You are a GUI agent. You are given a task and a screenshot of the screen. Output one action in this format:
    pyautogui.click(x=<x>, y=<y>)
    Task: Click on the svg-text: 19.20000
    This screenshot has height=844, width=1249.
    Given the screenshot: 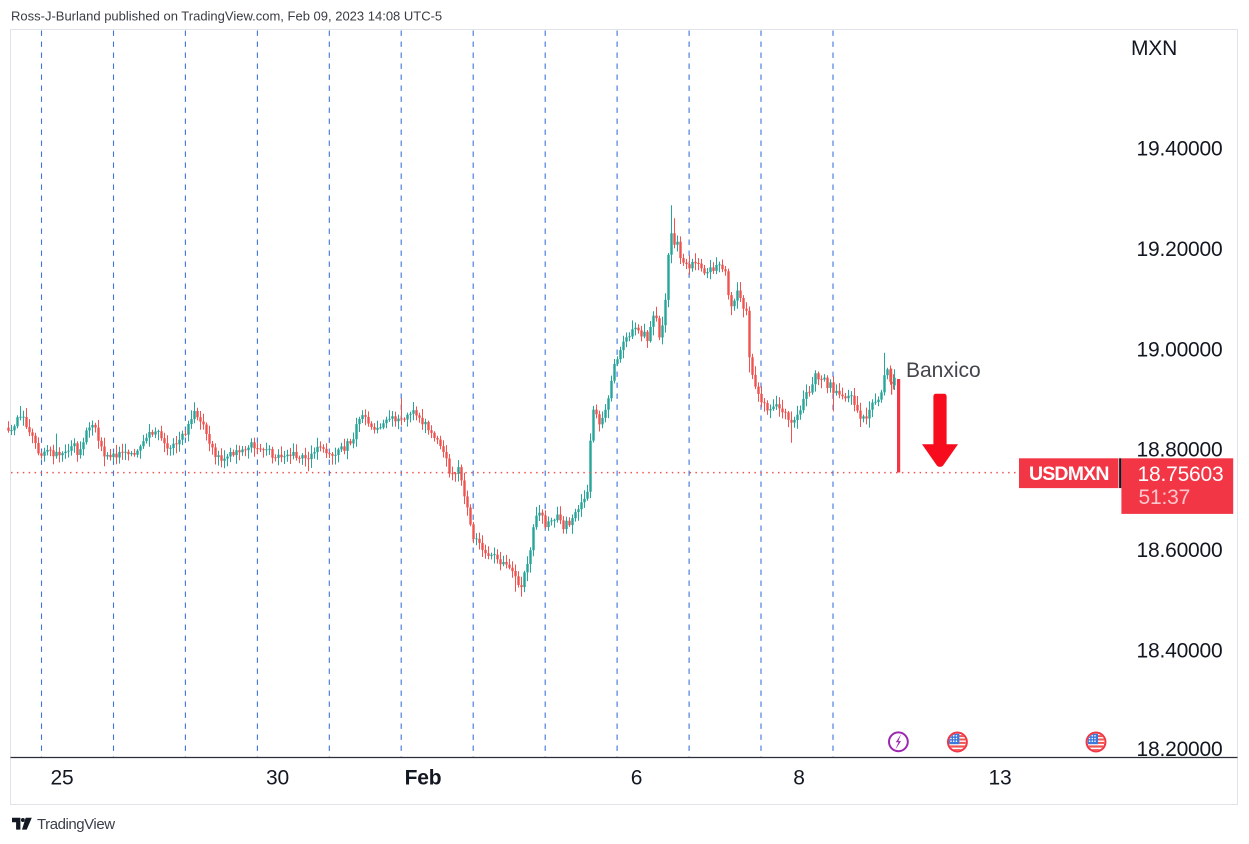 What is the action you would take?
    pyautogui.click(x=1180, y=249)
    